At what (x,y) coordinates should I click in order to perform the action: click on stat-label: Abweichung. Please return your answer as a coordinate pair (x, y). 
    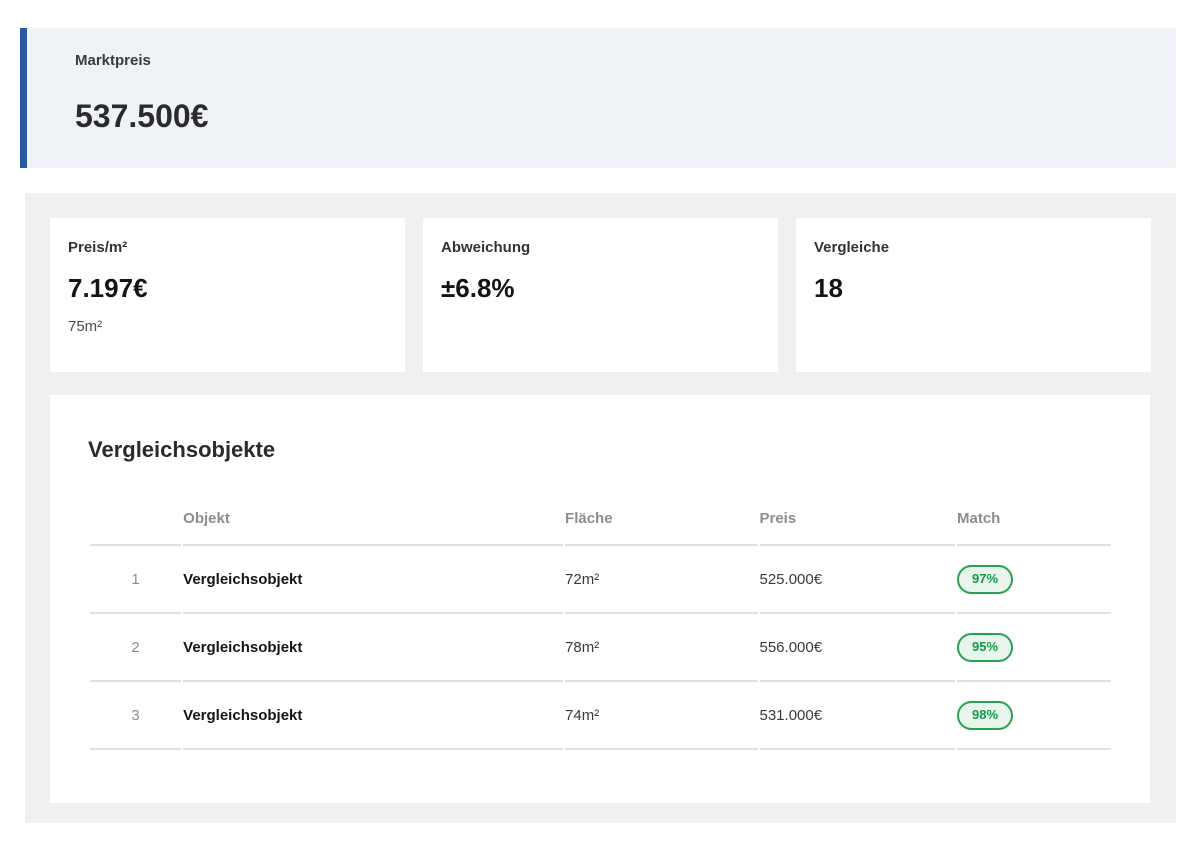
    Looking at the image, I should click on (486, 247).